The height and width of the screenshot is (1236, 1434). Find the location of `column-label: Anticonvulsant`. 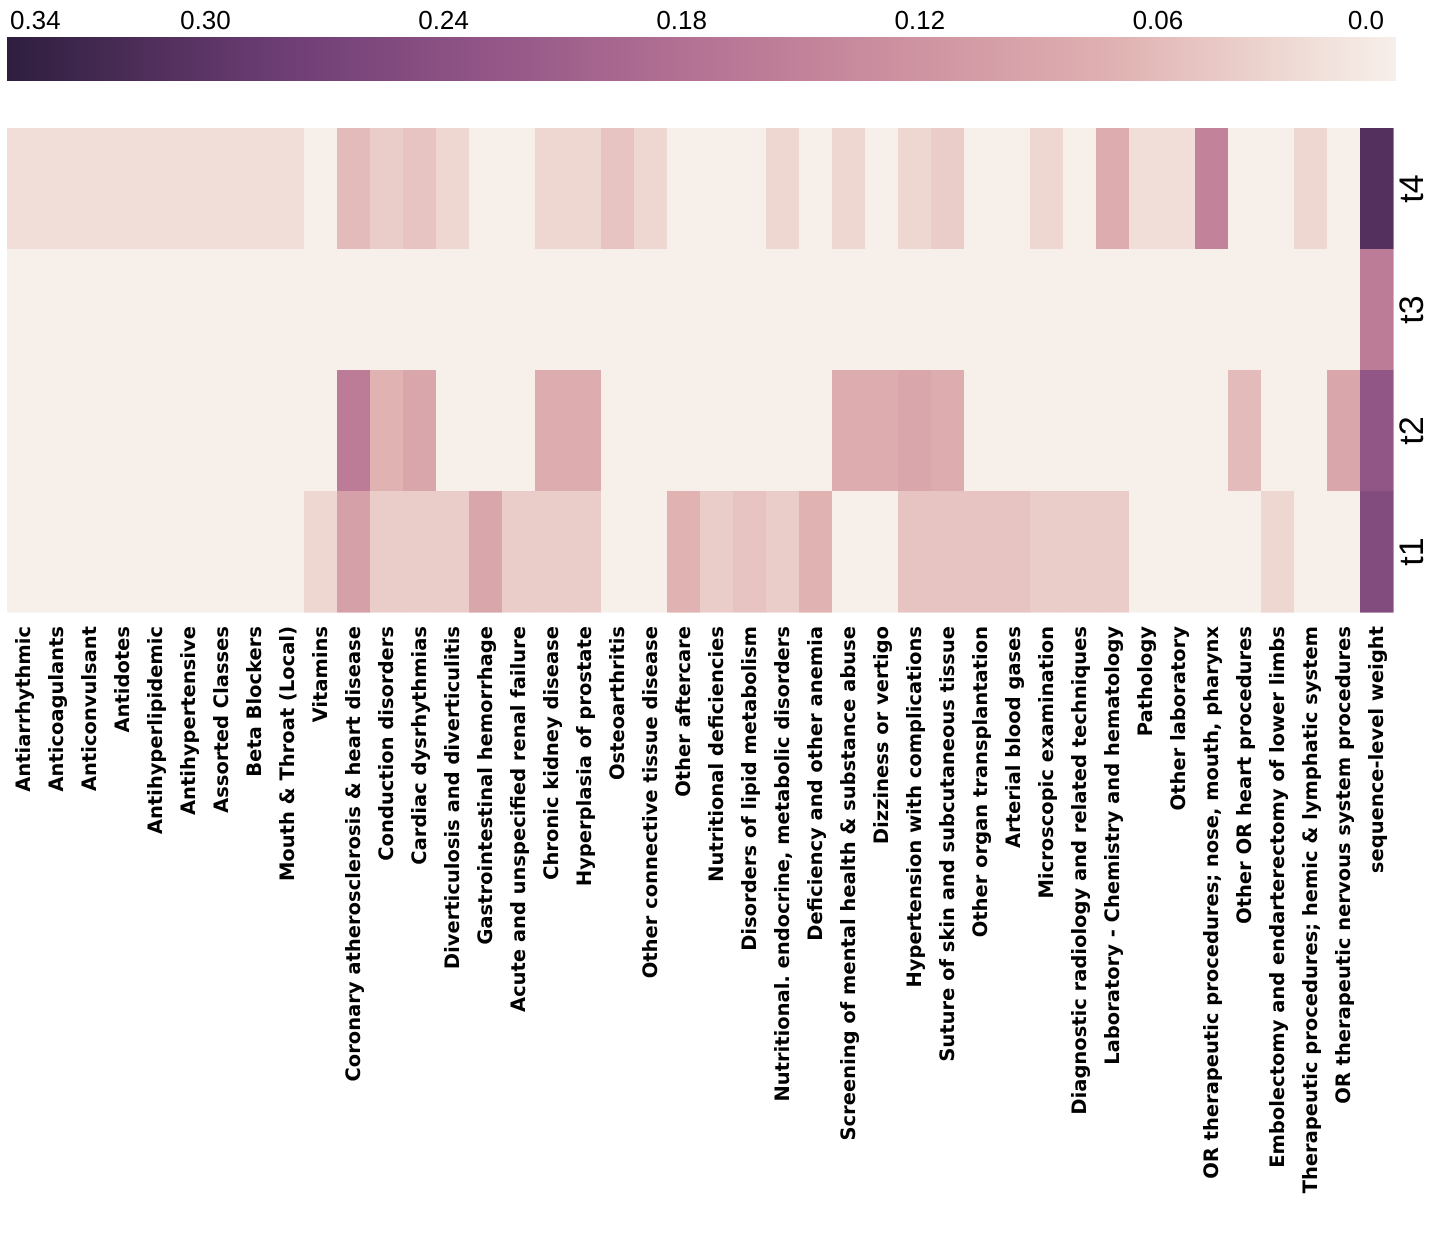

column-label: Anticonvulsant is located at coordinates (89, 708).